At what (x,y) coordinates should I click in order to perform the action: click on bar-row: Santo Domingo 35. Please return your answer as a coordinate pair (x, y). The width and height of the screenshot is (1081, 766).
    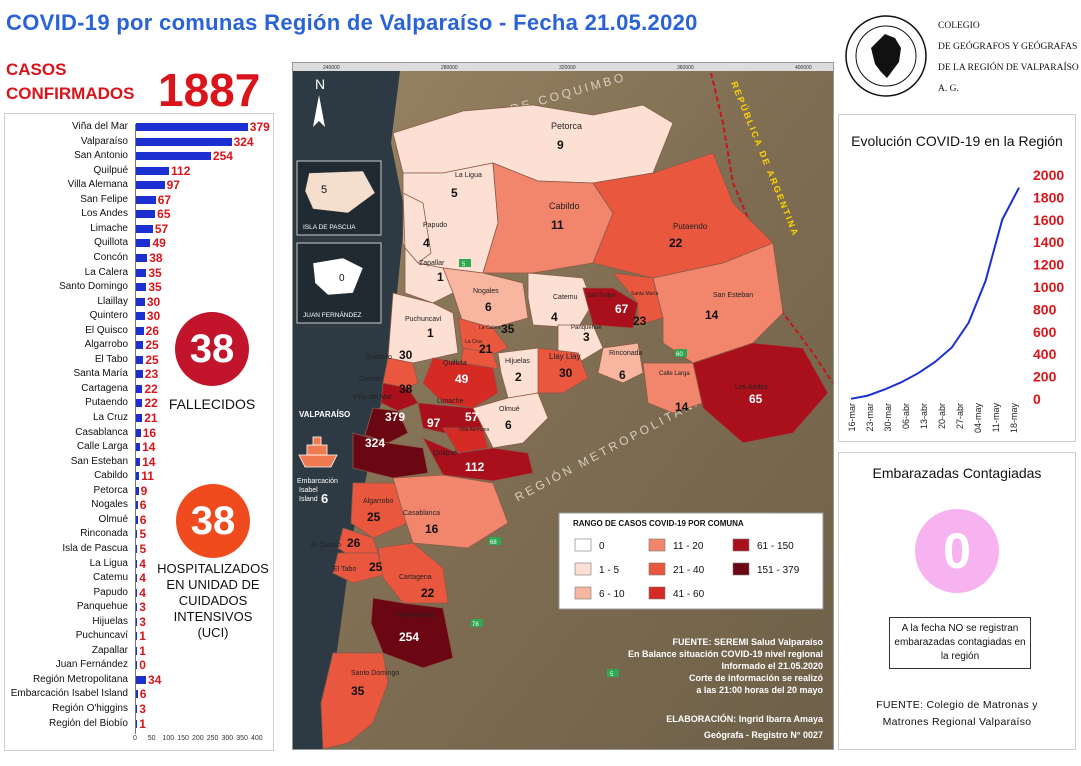
    Looking at the image, I should click on (135, 287).